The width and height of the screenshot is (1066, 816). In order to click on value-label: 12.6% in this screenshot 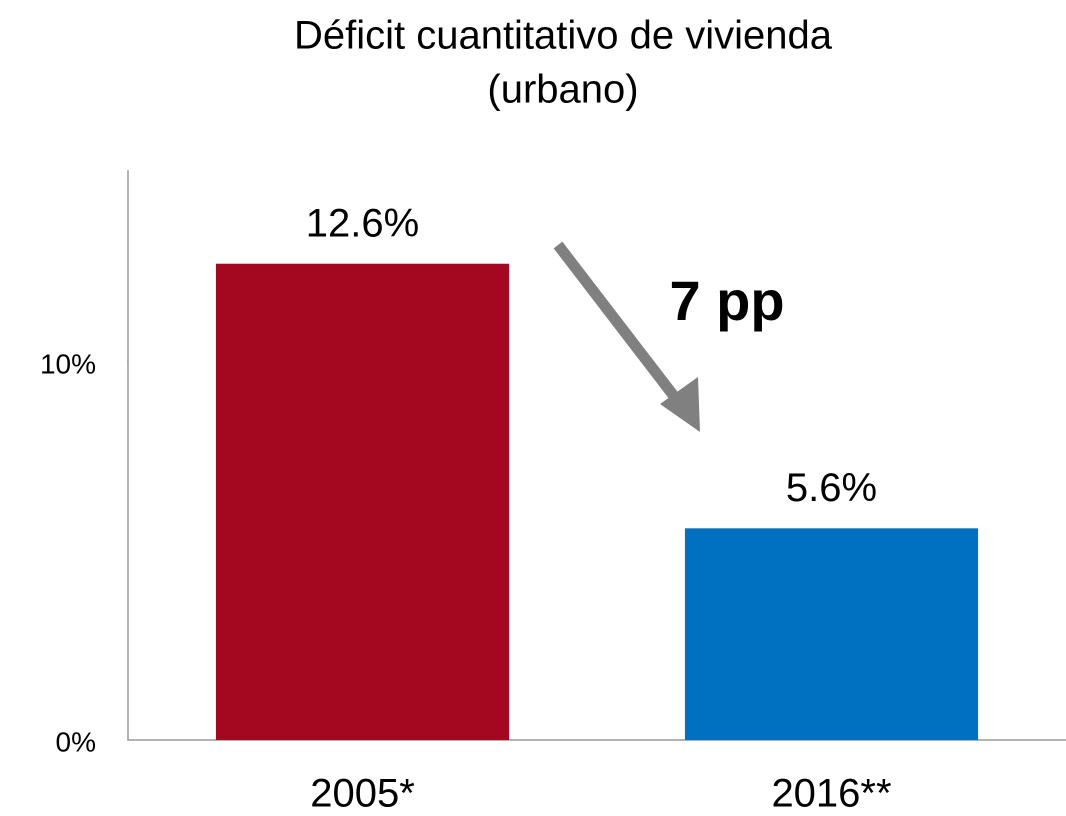, I will do `click(362, 223)`.